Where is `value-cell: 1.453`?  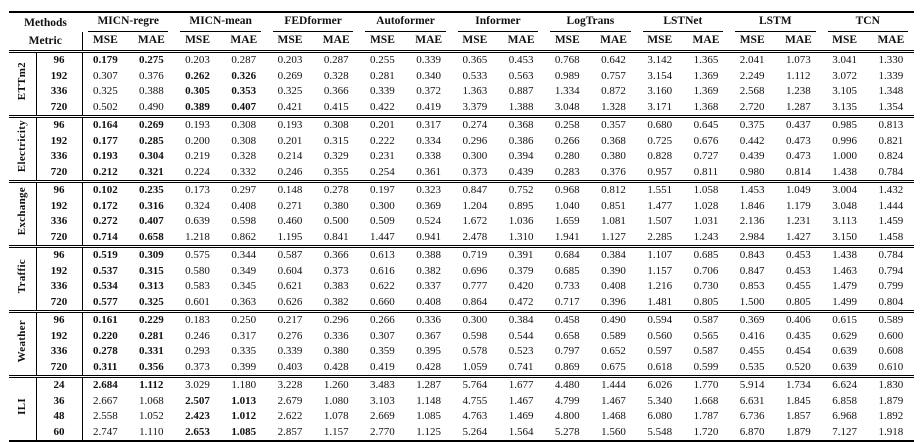
value-cell: 1.453 is located at coordinates (752, 190).